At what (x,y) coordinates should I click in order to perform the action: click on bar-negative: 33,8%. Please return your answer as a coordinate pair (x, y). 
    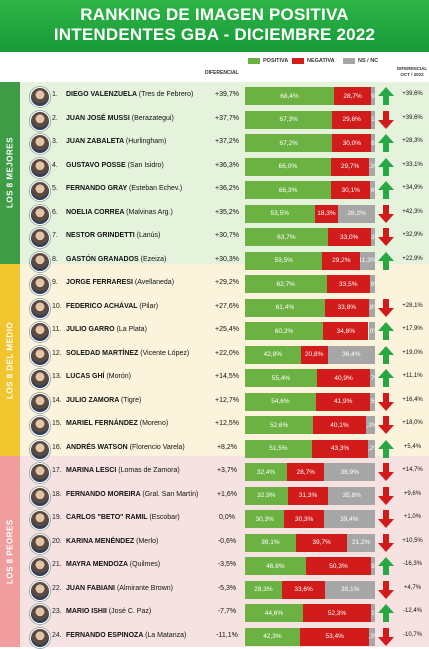
    Looking at the image, I should click on (347, 308).